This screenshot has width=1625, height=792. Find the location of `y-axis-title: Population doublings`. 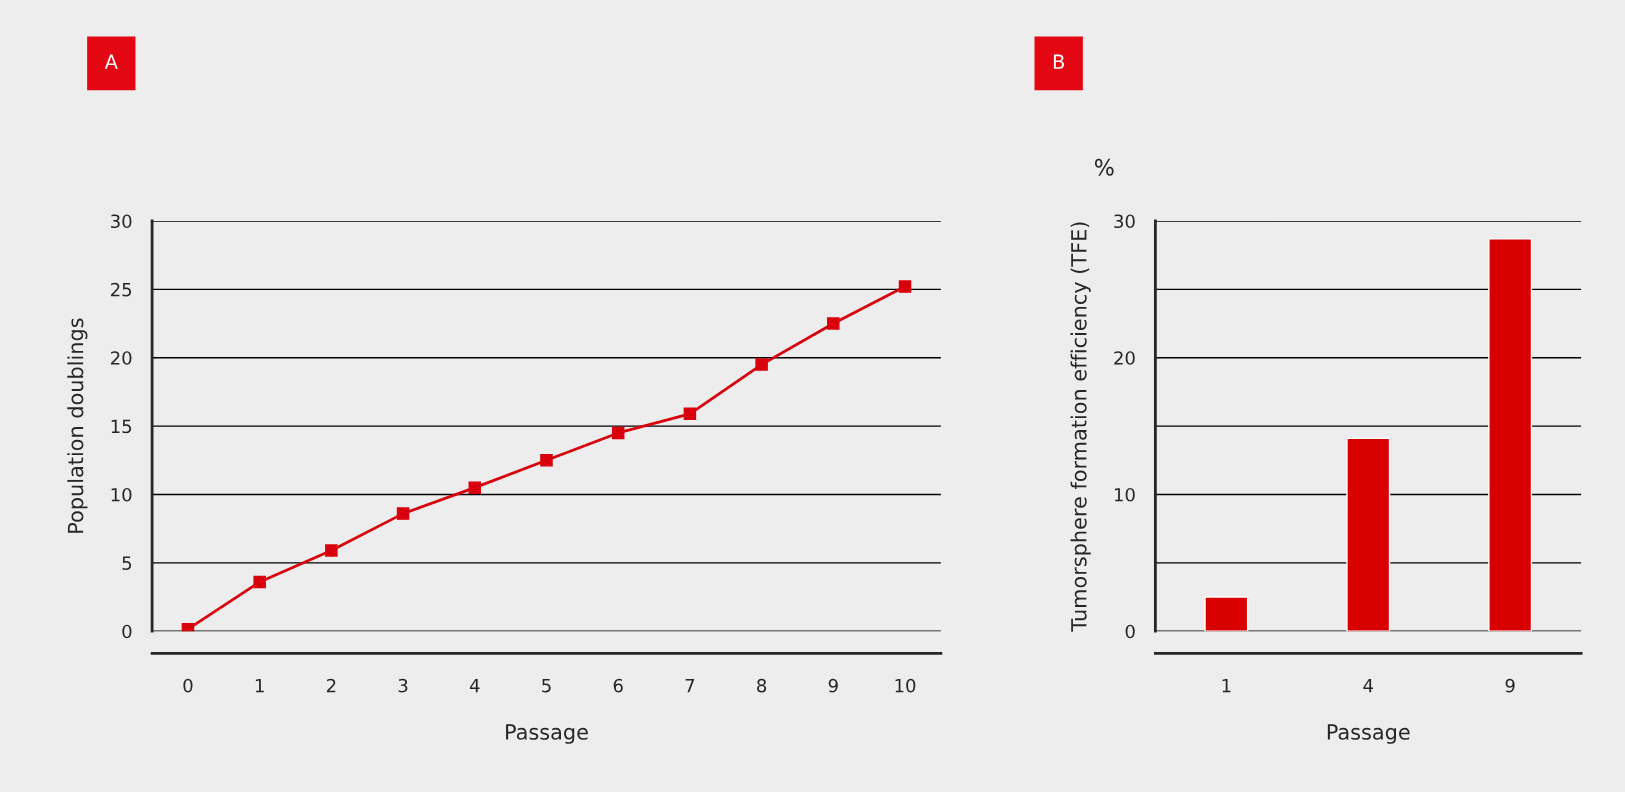

y-axis-title: Population doublings is located at coordinates (77, 425).